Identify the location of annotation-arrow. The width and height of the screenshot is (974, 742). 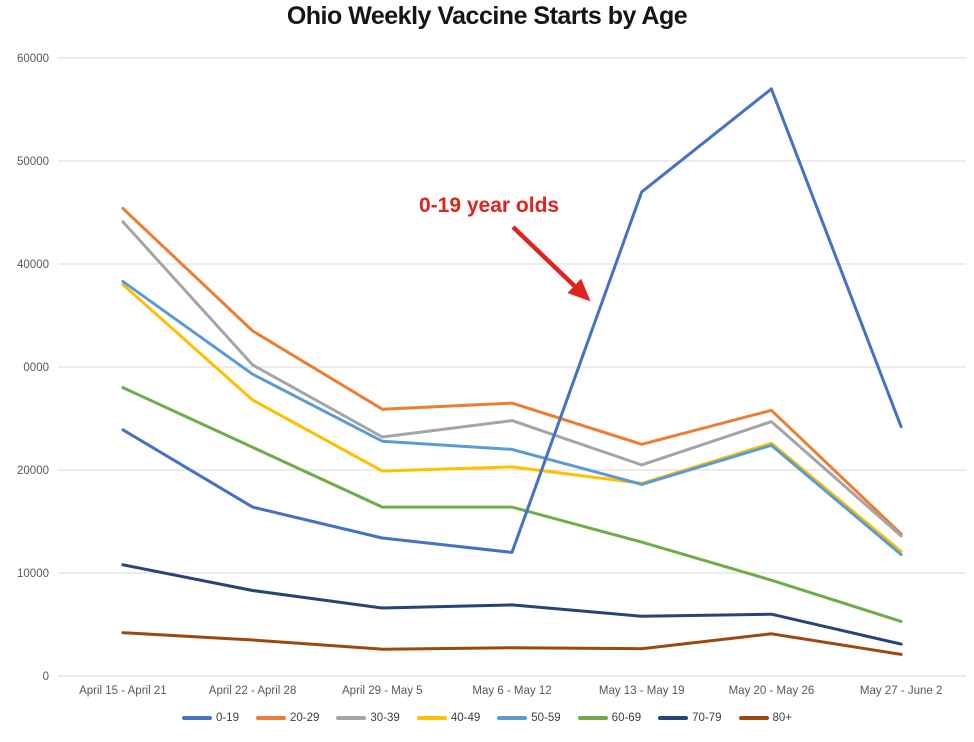
(551, 263).